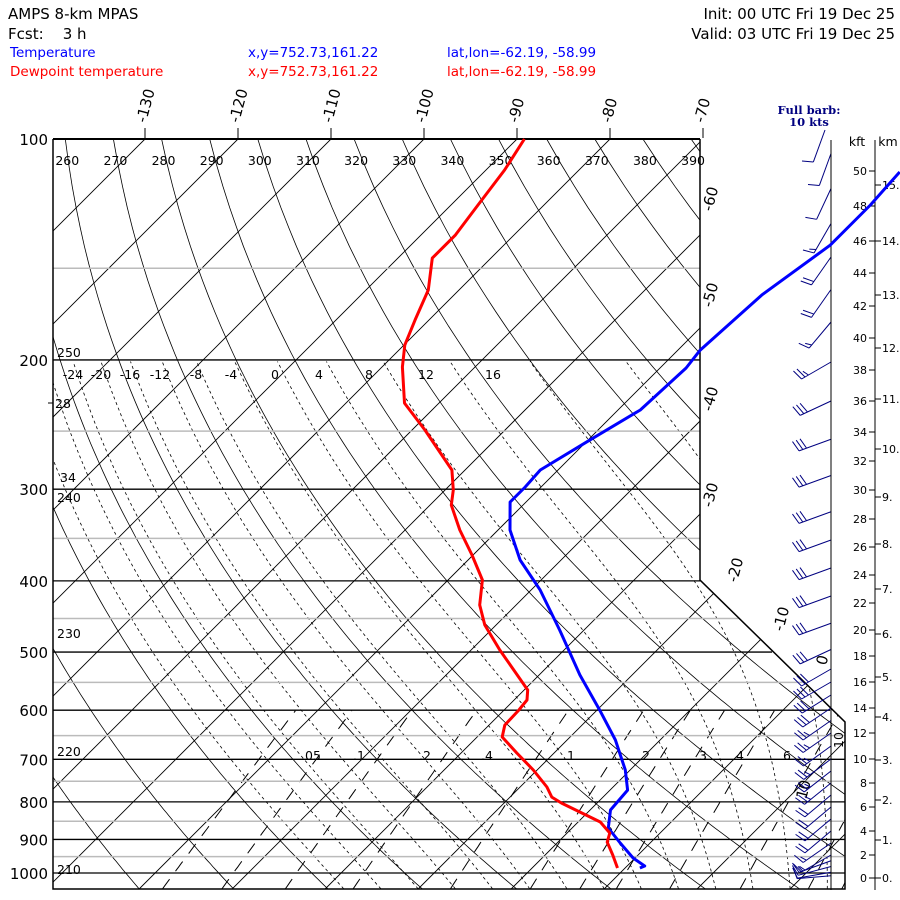 This screenshot has height=900, width=900. I want to click on km-tick-label: 4., so click(887, 717).